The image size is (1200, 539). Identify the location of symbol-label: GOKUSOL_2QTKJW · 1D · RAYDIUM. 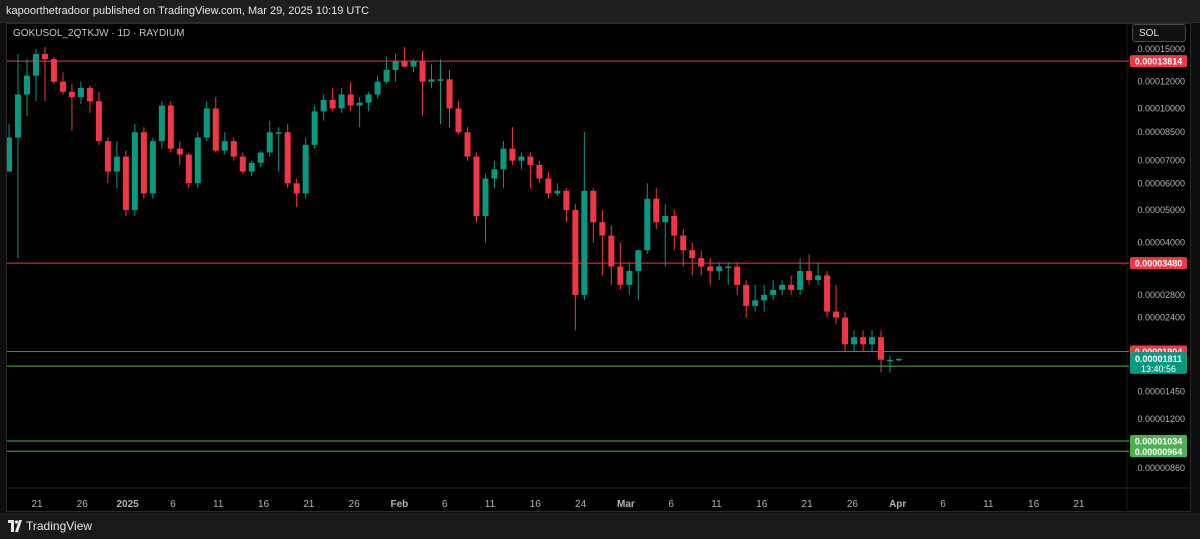
(99, 33).